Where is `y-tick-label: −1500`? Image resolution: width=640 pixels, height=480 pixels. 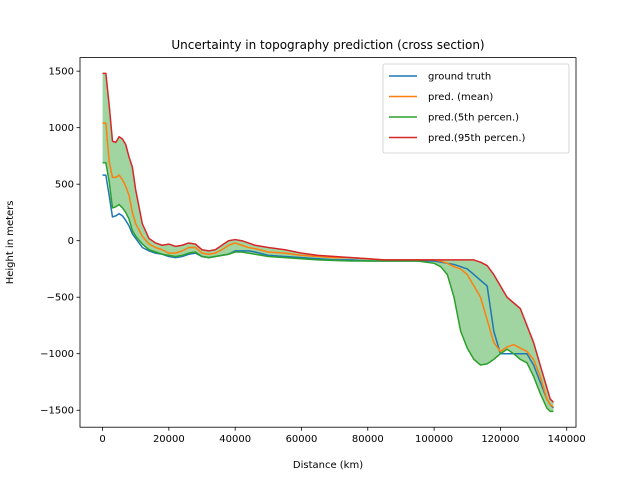 y-tick-label: −1500 is located at coordinates (57, 411).